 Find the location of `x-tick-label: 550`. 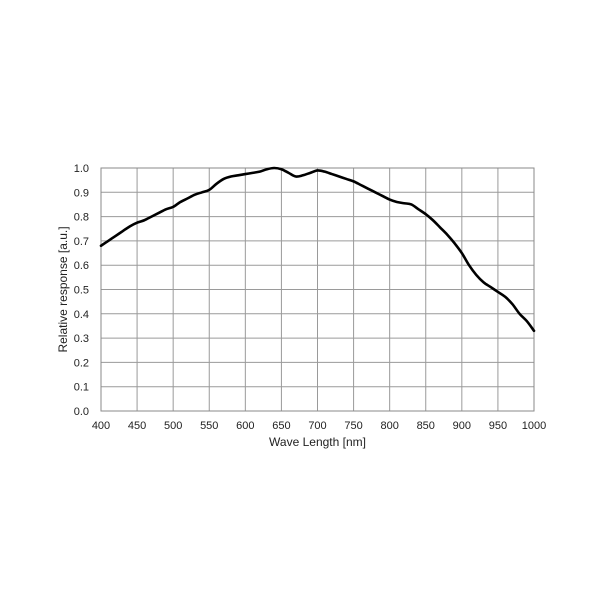

x-tick-label: 550 is located at coordinates (209, 426).